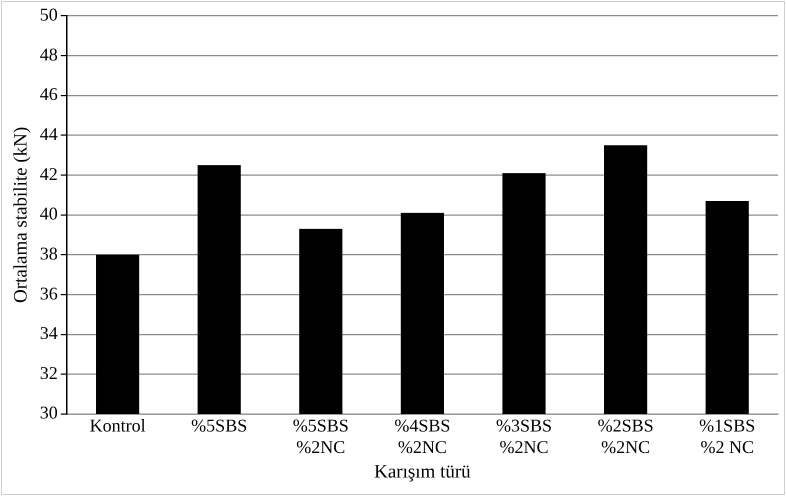 Image resolution: width=786 pixels, height=496 pixels. What do you see at coordinates (49, 174) in the screenshot?
I see `y-tick-label: 42` at bounding box center [49, 174].